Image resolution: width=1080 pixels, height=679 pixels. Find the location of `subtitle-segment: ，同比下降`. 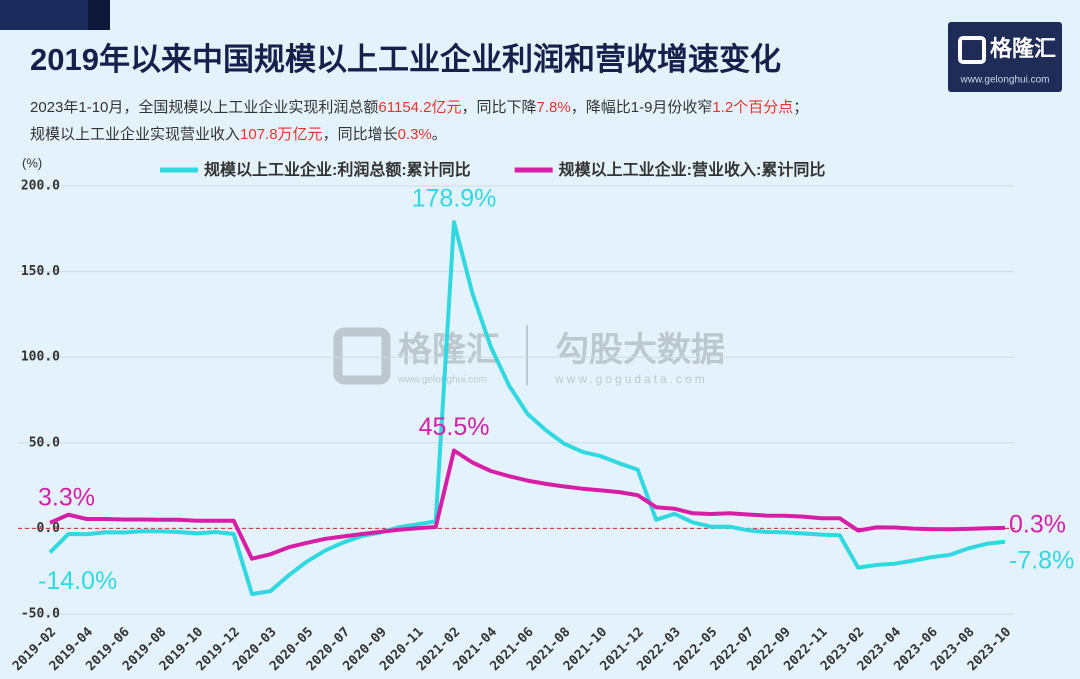

subtitle-segment: ，同比下降 is located at coordinates (499, 107).